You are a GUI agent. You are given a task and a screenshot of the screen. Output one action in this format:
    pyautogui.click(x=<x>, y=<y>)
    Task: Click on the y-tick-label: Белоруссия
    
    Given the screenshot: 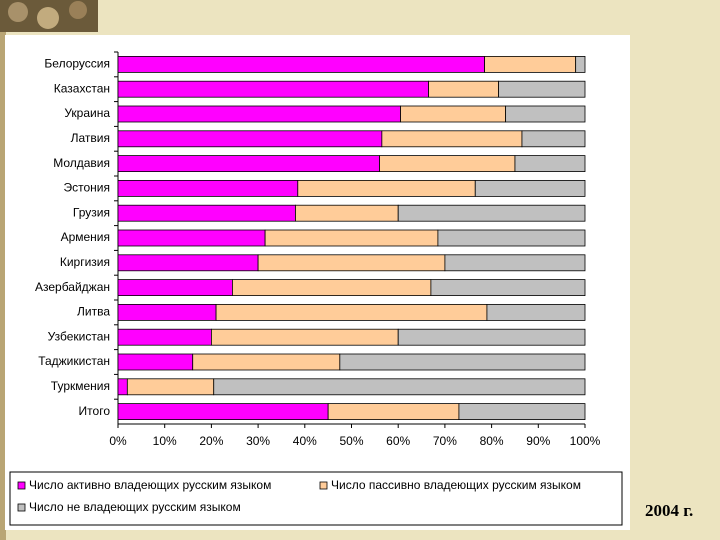 What is the action you would take?
    pyautogui.click(x=77, y=64)
    